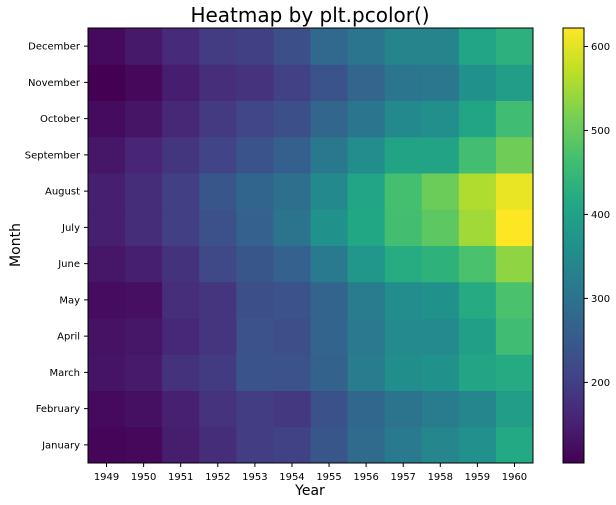 The width and height of the screenshot is (616, 505). What do you see at coordinates (309, 15) in the screenshot?
I see `chart-title: Heatmap by plt.pcolor()` at bounding box center [309, 15].